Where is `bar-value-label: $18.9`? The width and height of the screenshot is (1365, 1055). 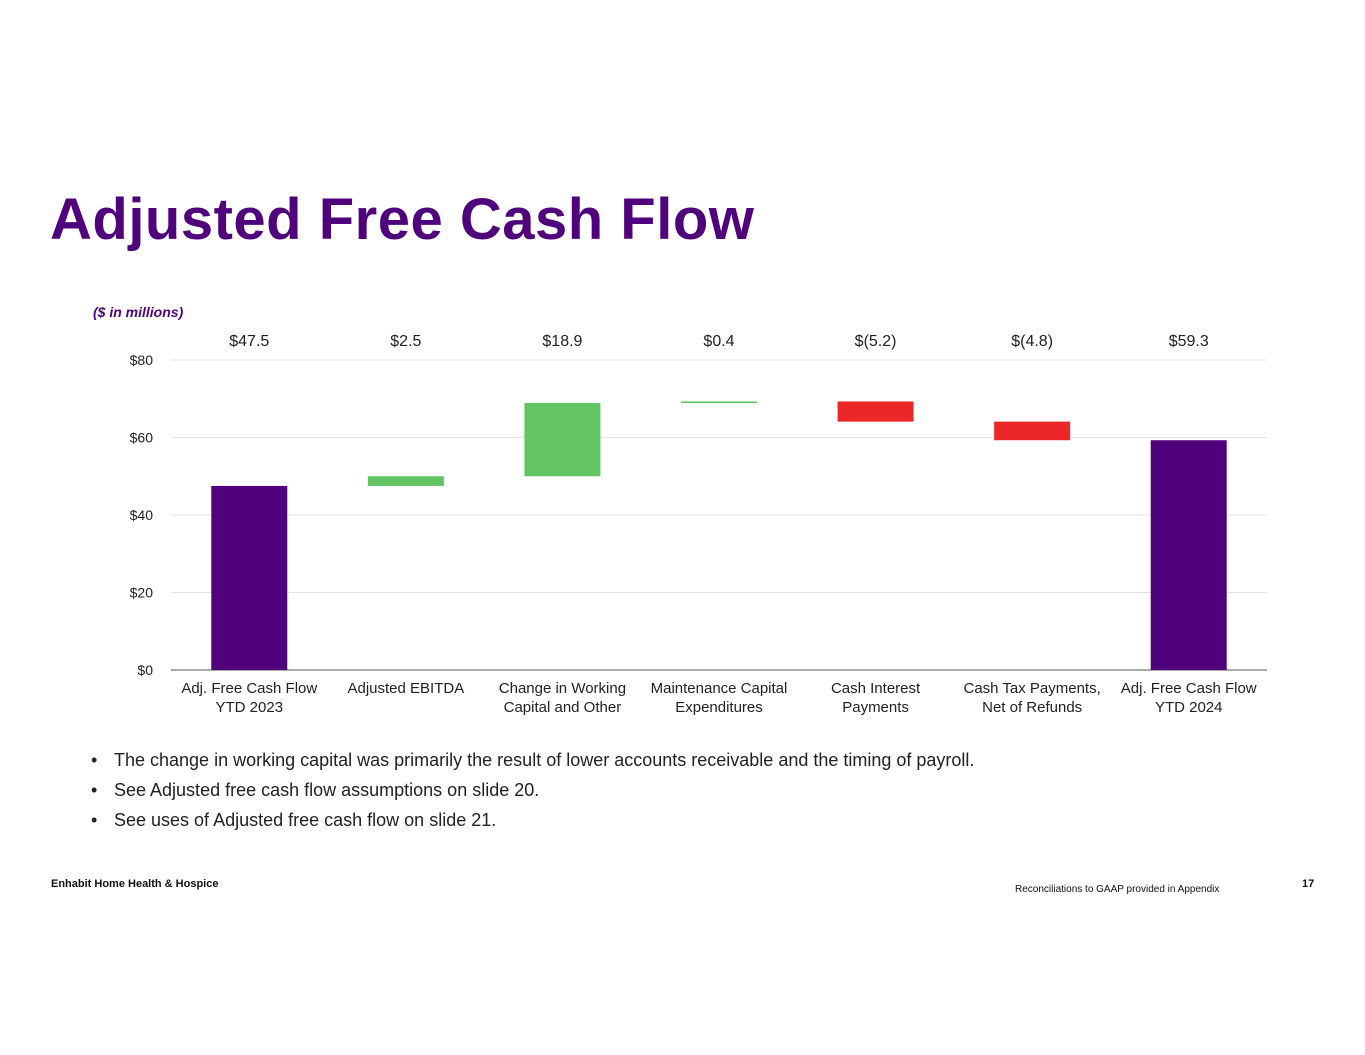
bar-value-label: $18.9 is located at coordinates (562, 341).